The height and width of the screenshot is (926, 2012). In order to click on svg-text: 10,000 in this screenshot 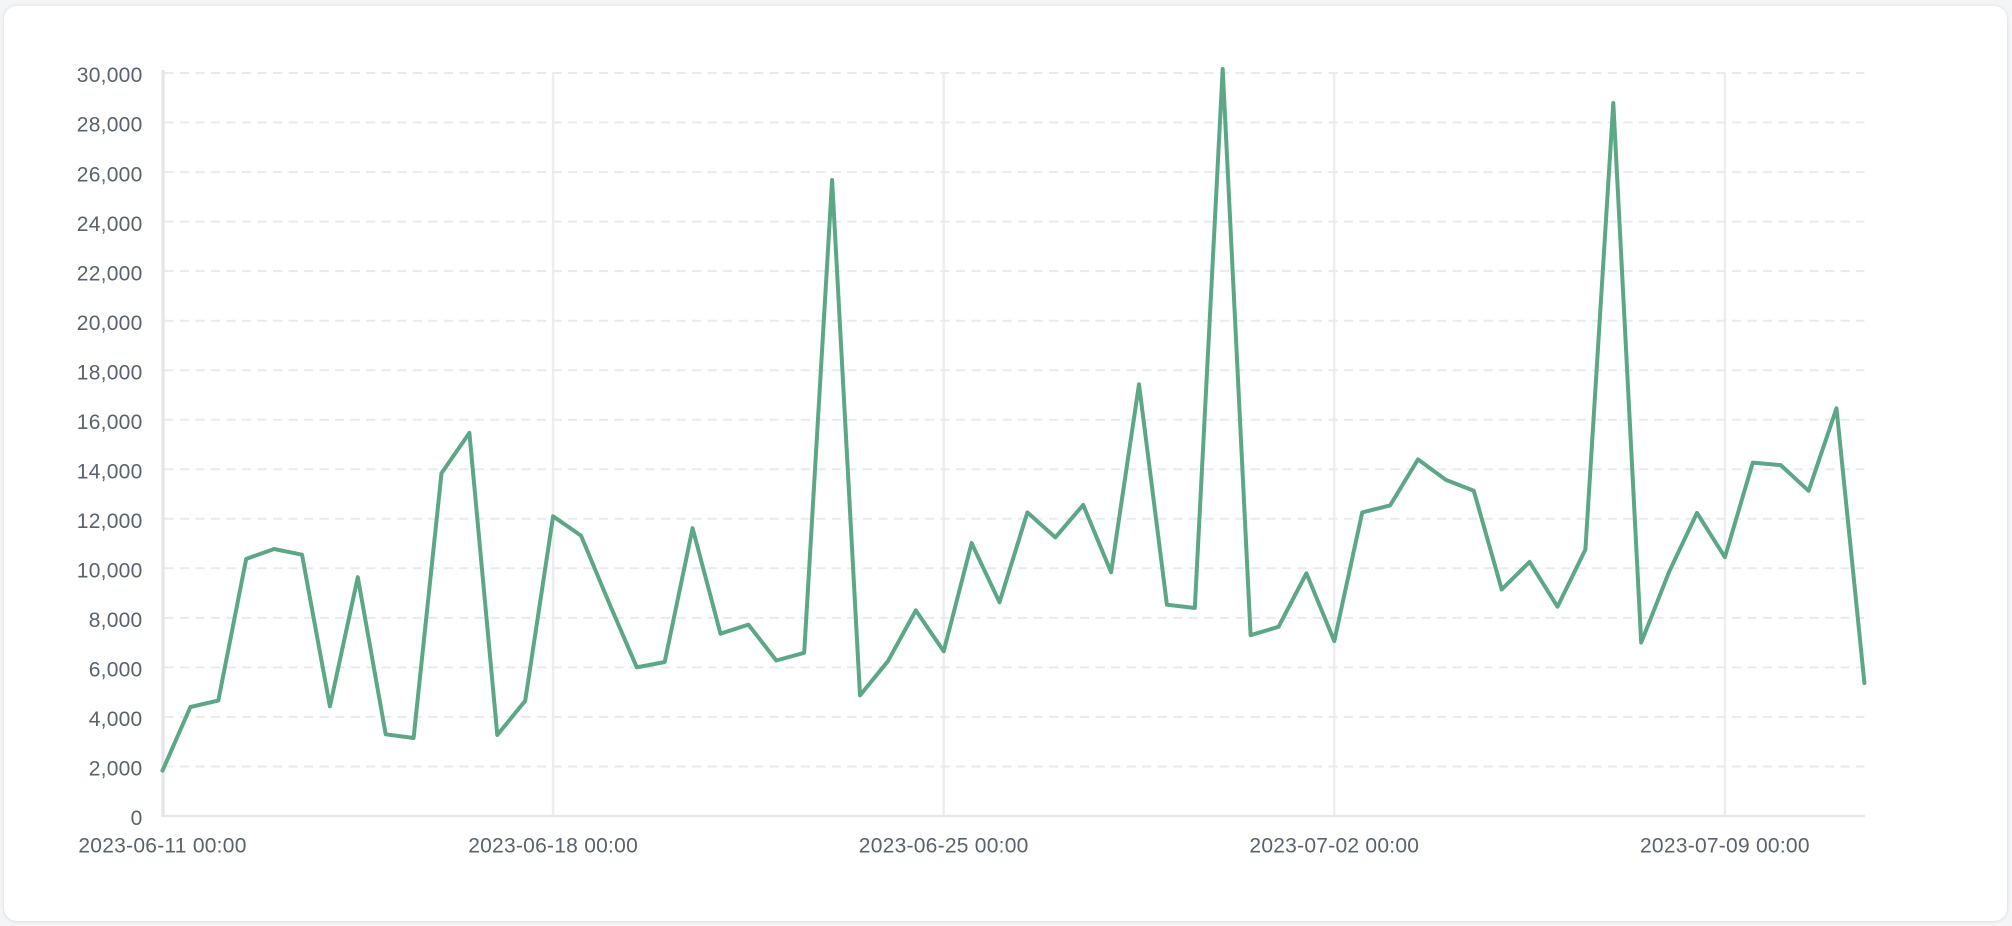, I will do `click(110, 571)`.